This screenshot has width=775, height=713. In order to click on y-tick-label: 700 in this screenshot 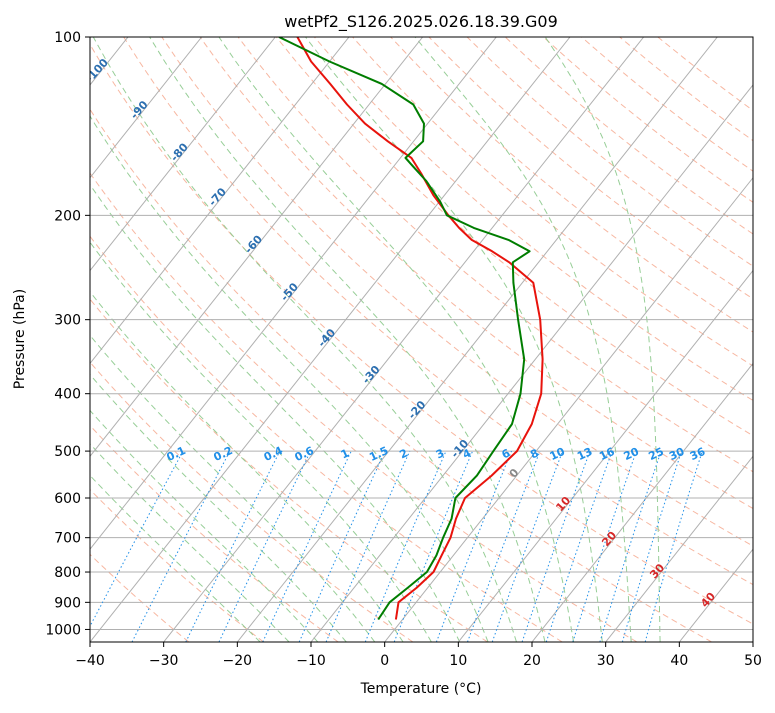, I will do `click(67, 539)`.